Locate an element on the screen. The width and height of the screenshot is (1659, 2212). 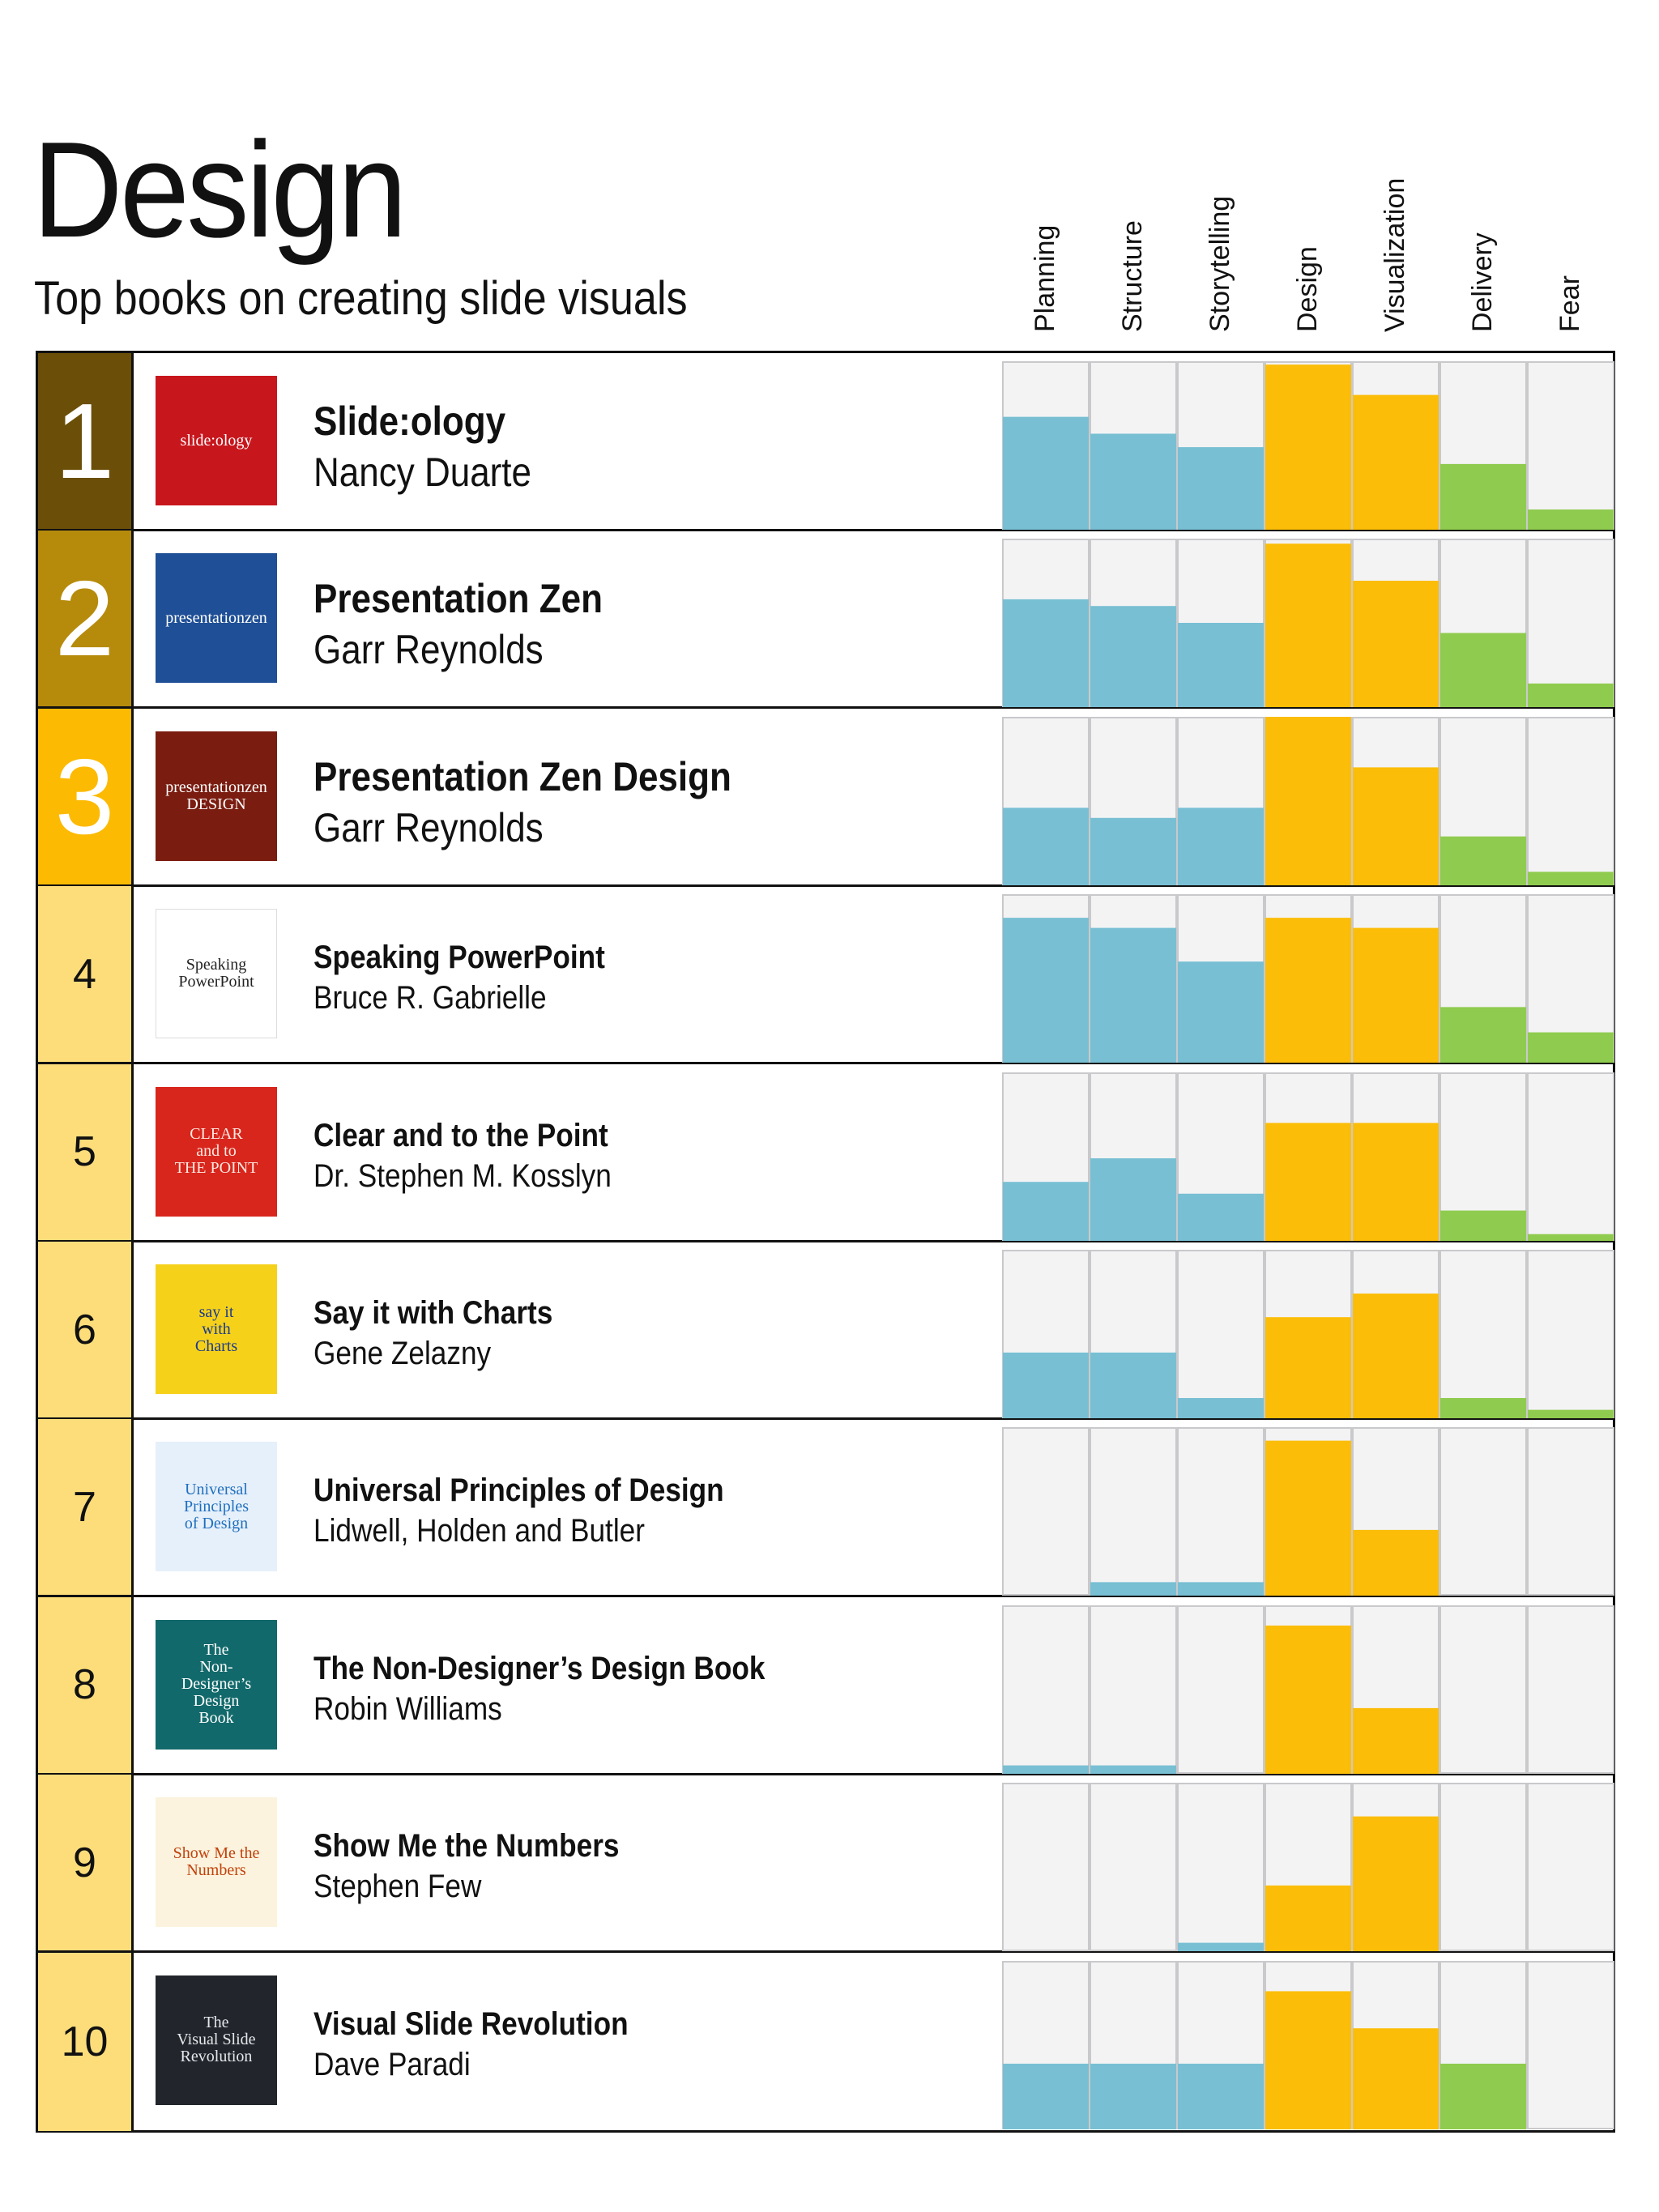
book-title: Slide:ology is located at coordinates (409, 421).